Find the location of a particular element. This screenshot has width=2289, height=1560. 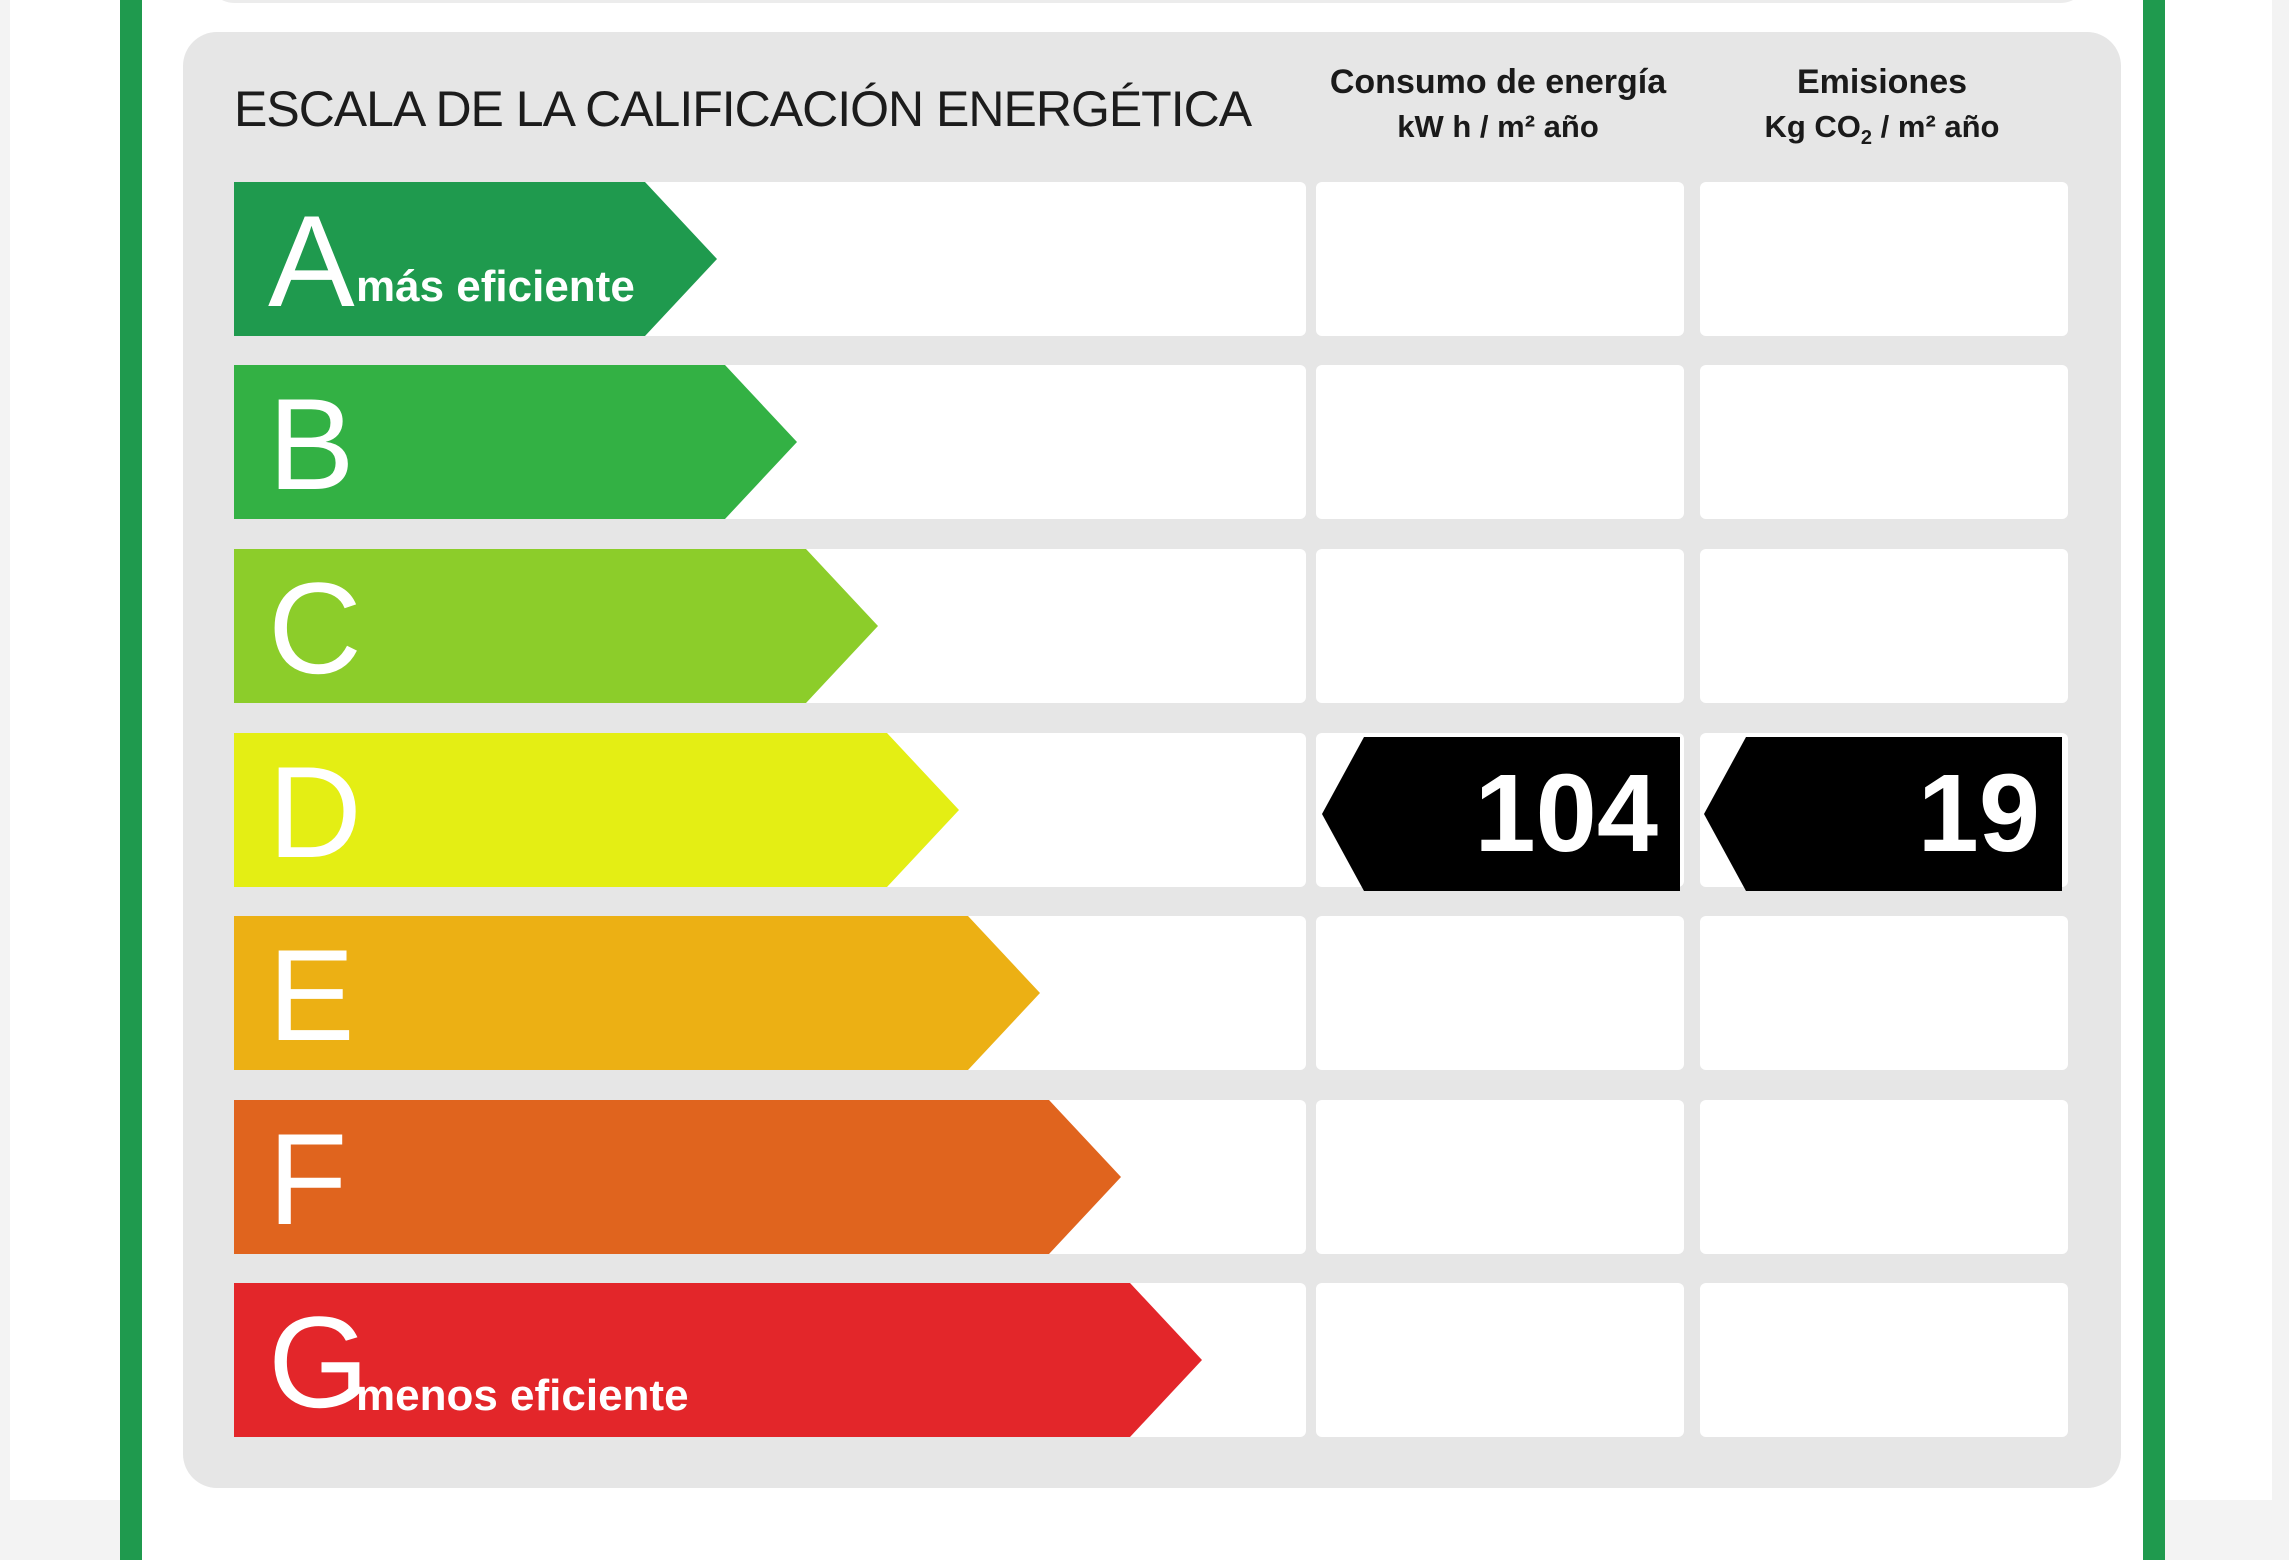

energy-cell-c is located at coordinates (1500, 626).